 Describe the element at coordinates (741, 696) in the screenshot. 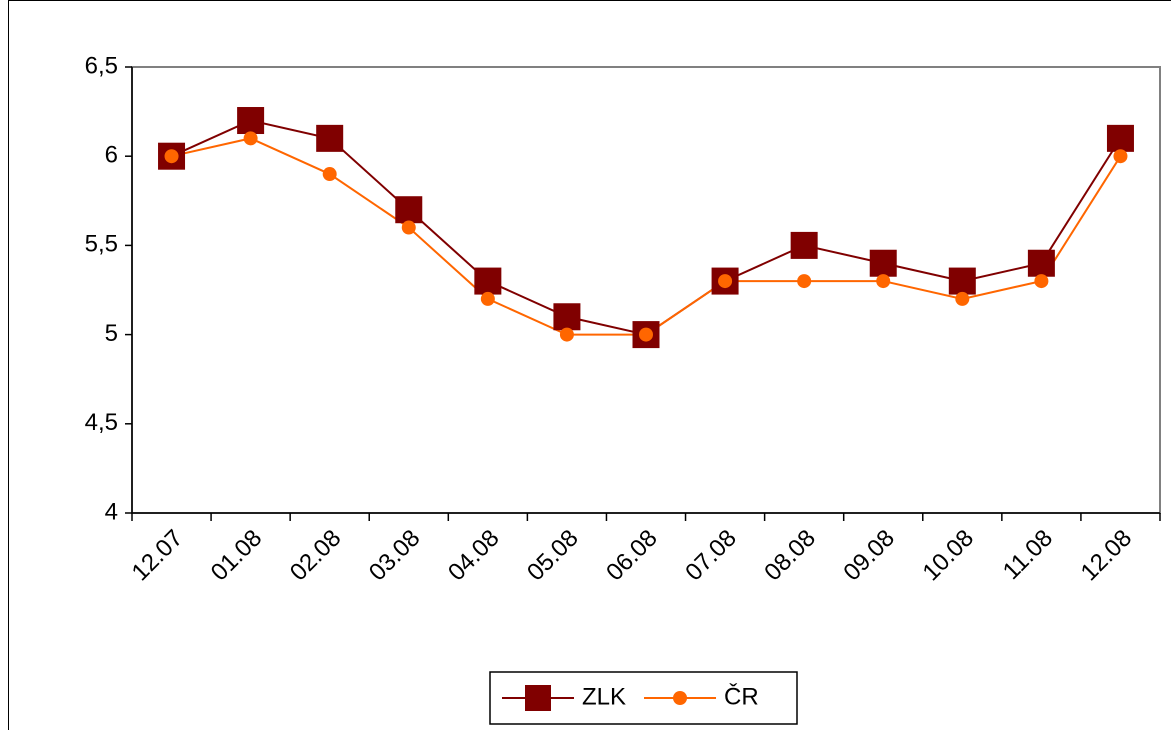

I see `legend-label: ČR` at that location.